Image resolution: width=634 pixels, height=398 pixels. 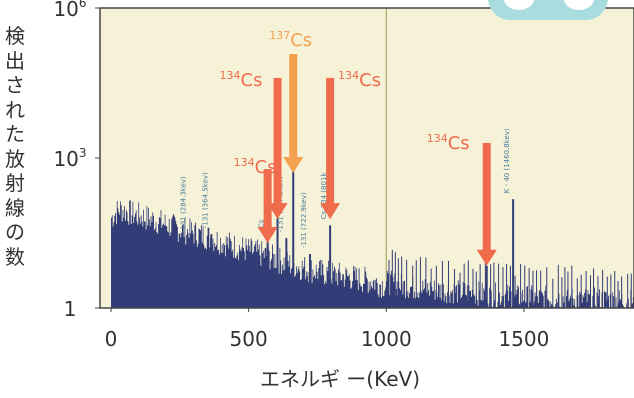 I want to click on y-tick-exponent: 3, so click(x=83, y=153).